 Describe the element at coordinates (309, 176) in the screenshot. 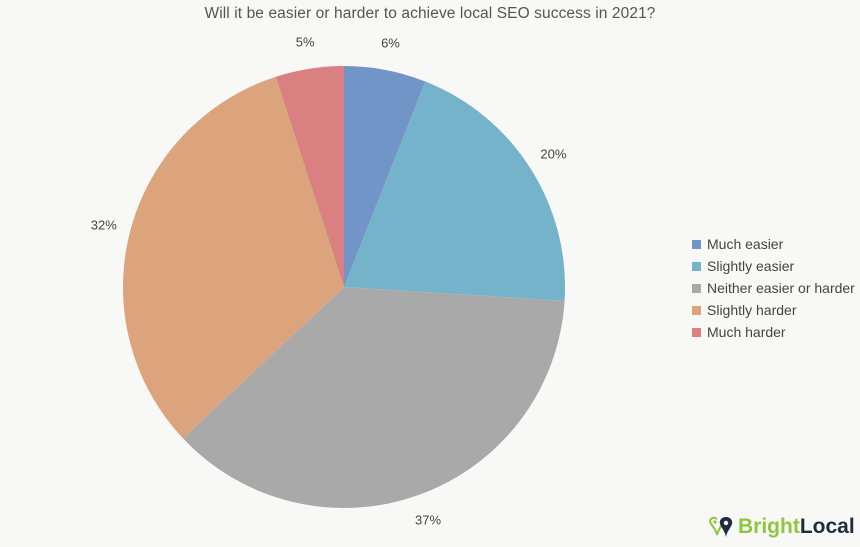

I see `pie-slice-much-harder` at that location.